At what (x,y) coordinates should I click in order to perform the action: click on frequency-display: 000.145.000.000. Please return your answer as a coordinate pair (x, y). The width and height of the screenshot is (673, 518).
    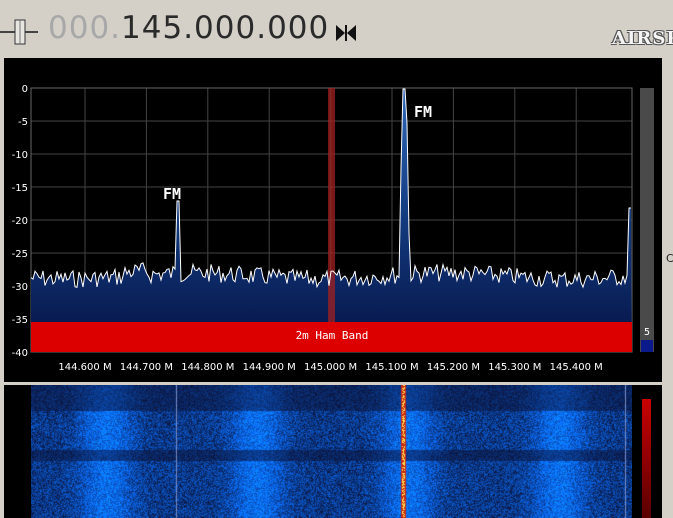
    Looking at the image, I should click on (188, 28).